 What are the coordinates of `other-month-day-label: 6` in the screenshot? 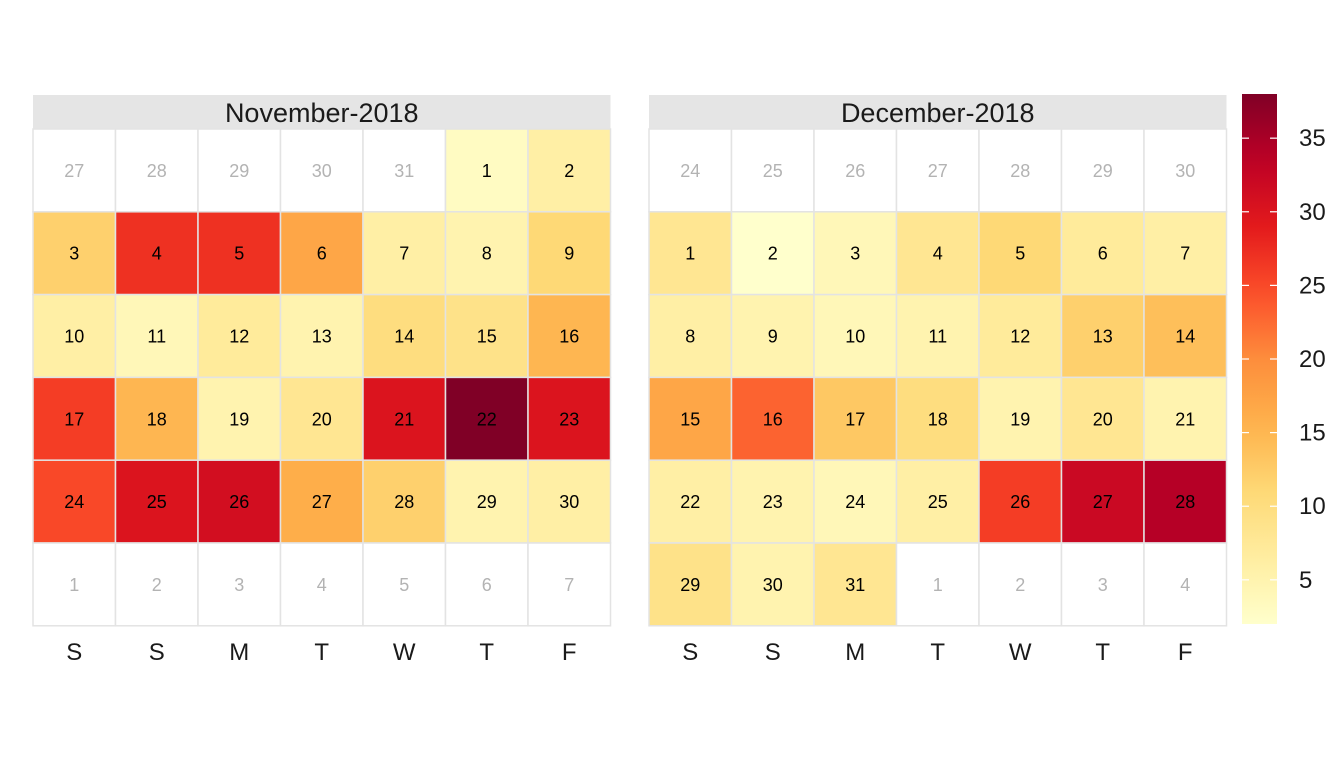 It's located at (487, 585).